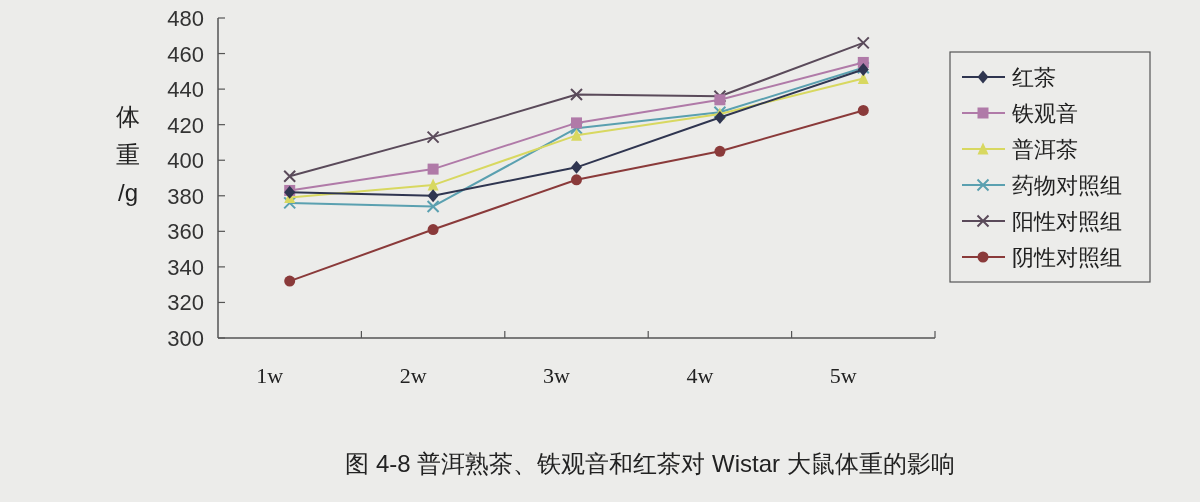  Describe the element at coordinates (185, 303) in the screenshot. I see `y-tick-label: 320` at that location.